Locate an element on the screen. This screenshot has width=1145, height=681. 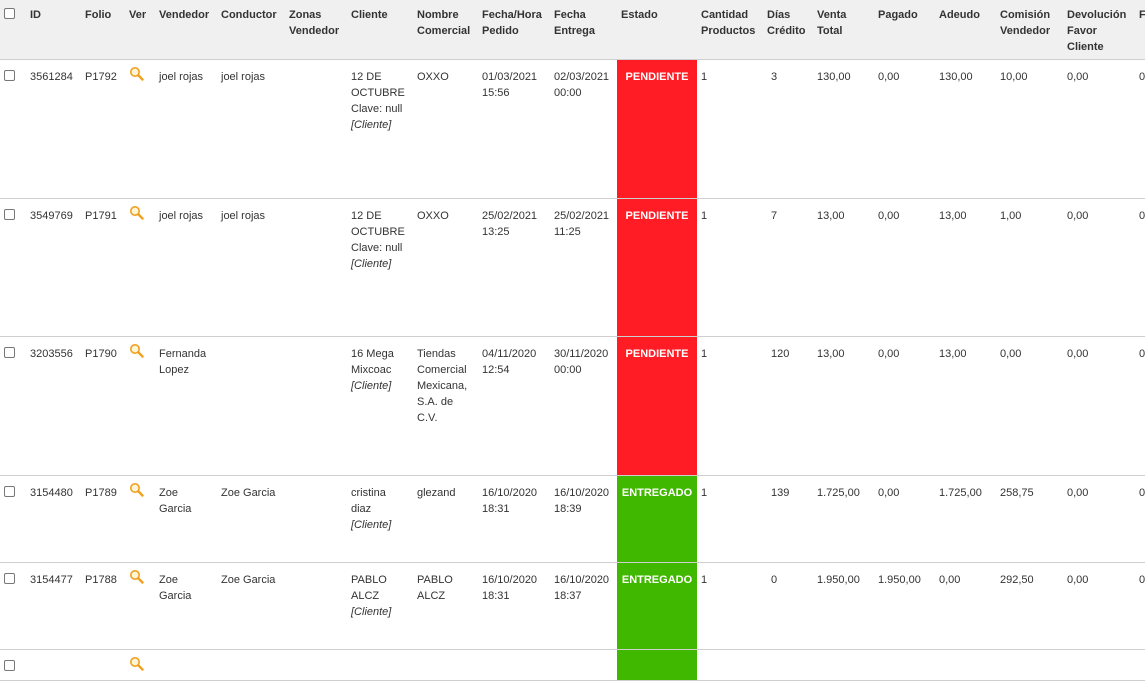
adeudo-cell: 0,00 is located at coordinates (965, 606).